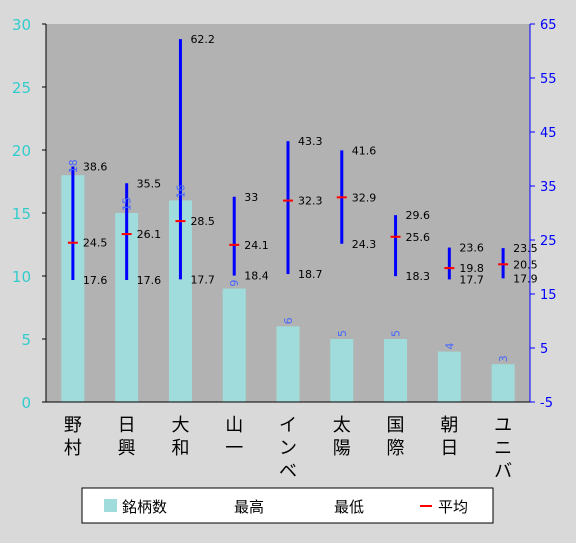 Image resolution: width=576 pixels, height=543 pixels. What do you see at coordinates (234, 283) in the screenshot?
I see `count-label: 9` at bounding box center [234, 283].